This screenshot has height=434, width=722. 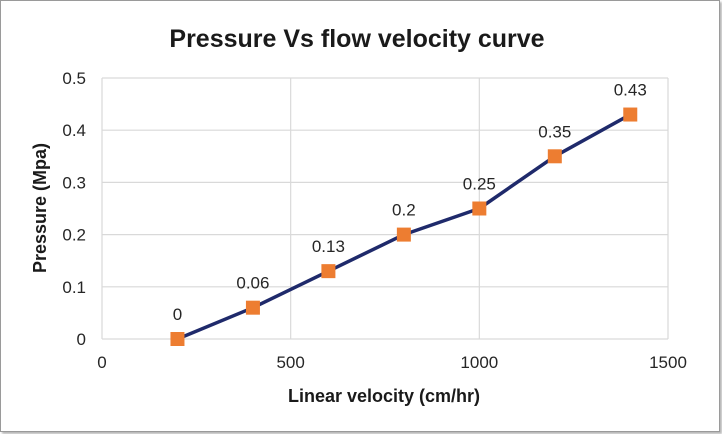 What do you see at coordinates (74, 78) in the screenshot?
I see `y-tick-label: 0.5` at bounding box center [74, 78].